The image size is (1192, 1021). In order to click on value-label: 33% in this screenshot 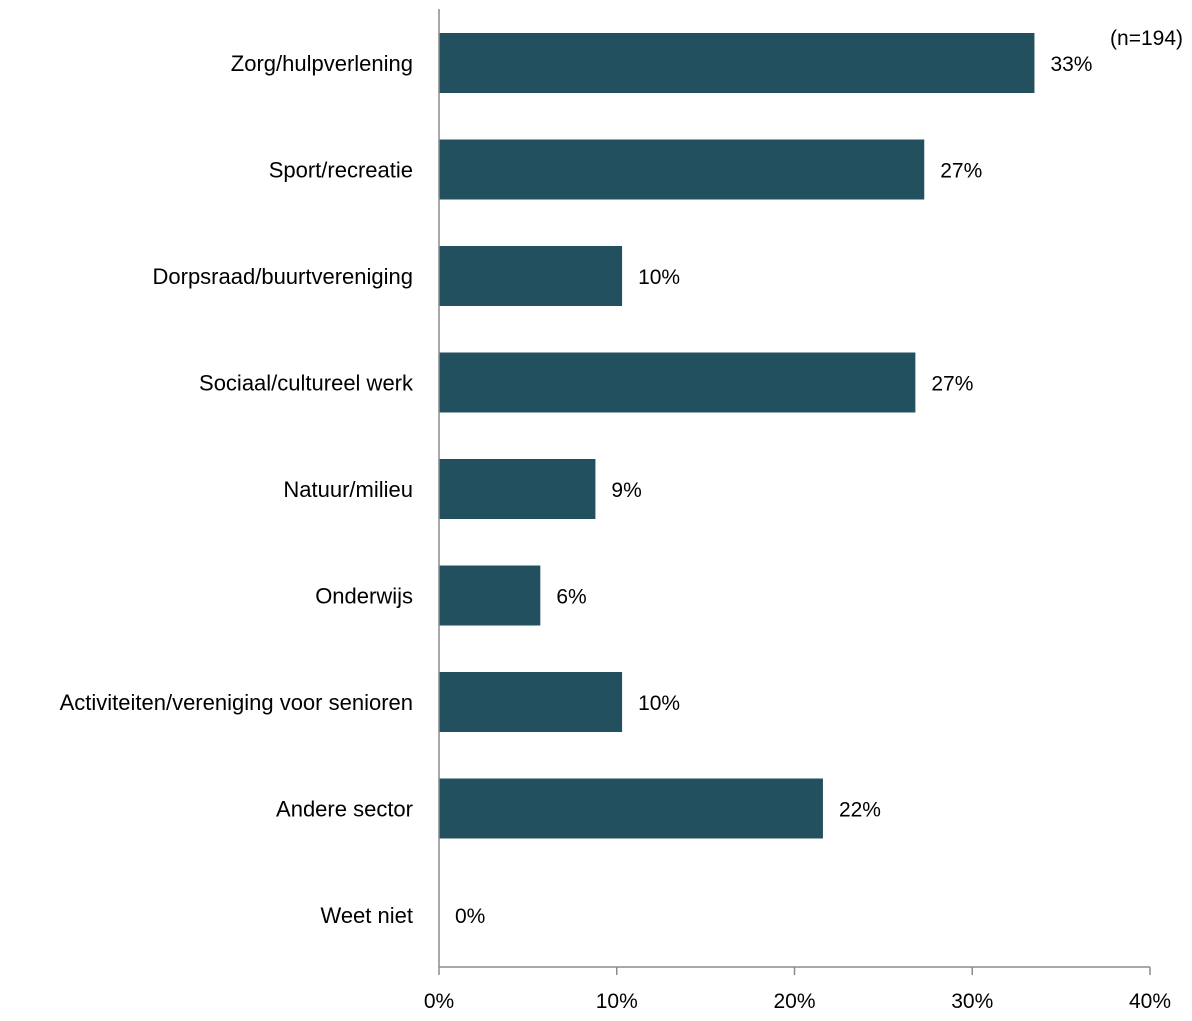, I will do `click(1071, 64)`.